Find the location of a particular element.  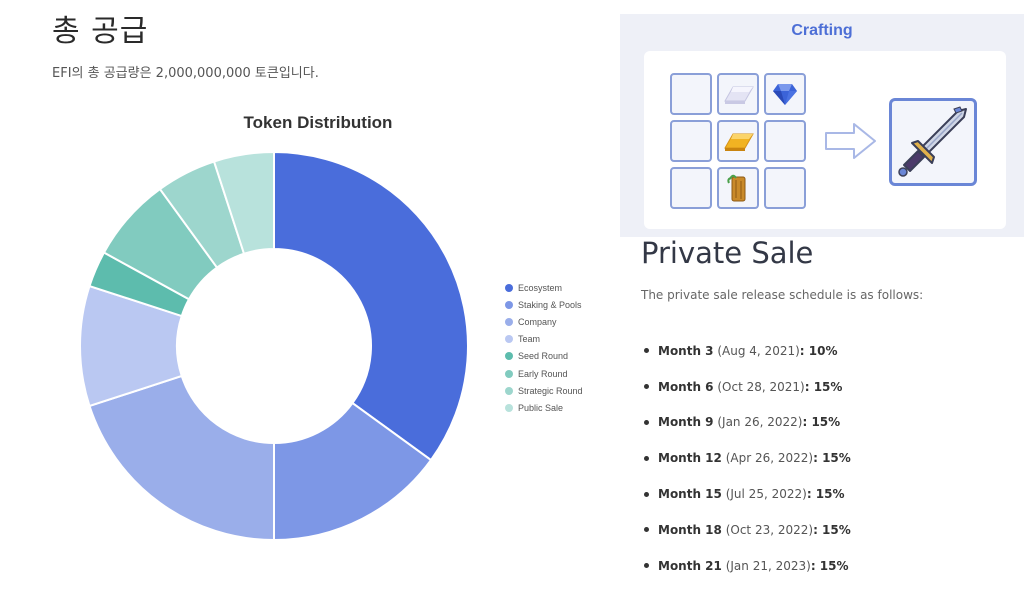

legend-label: Team is located at coordinates (529, 339).